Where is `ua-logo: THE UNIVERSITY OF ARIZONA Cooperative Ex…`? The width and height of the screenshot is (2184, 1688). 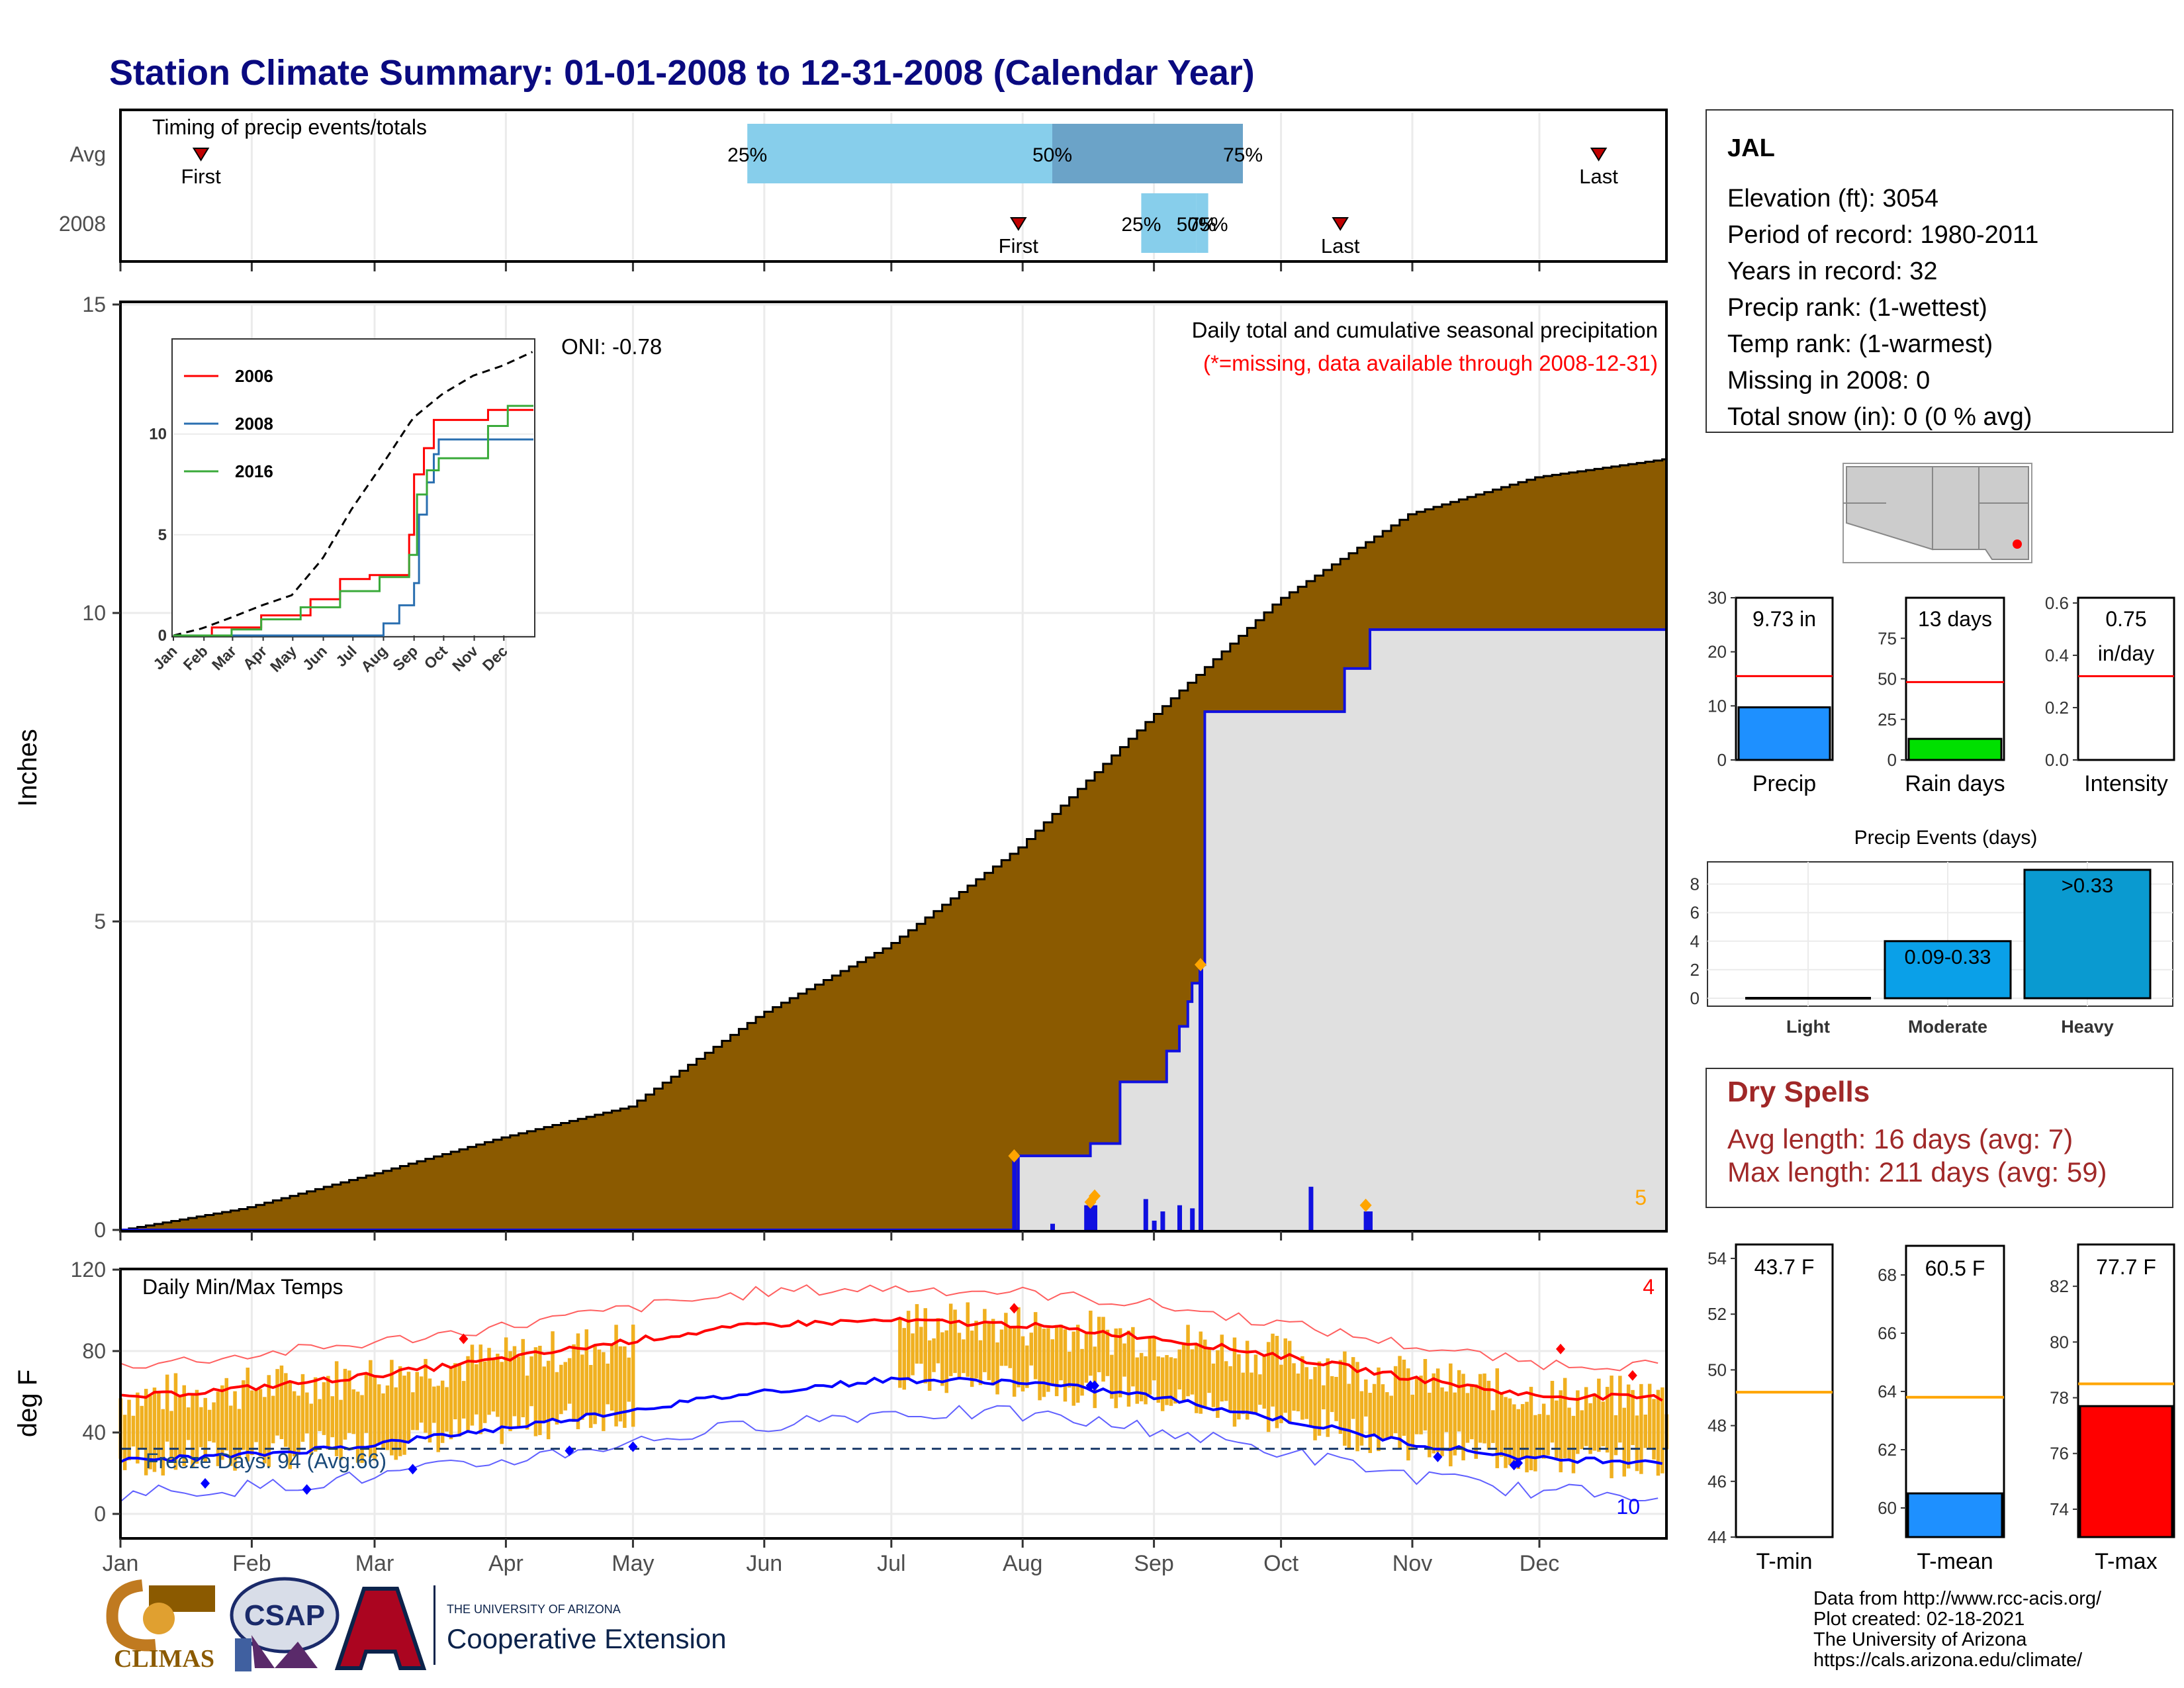 ua-logo: THE UNIVERSITY OF ARIZONA Cooperative Ex… is located at coordinates (530, 1627).